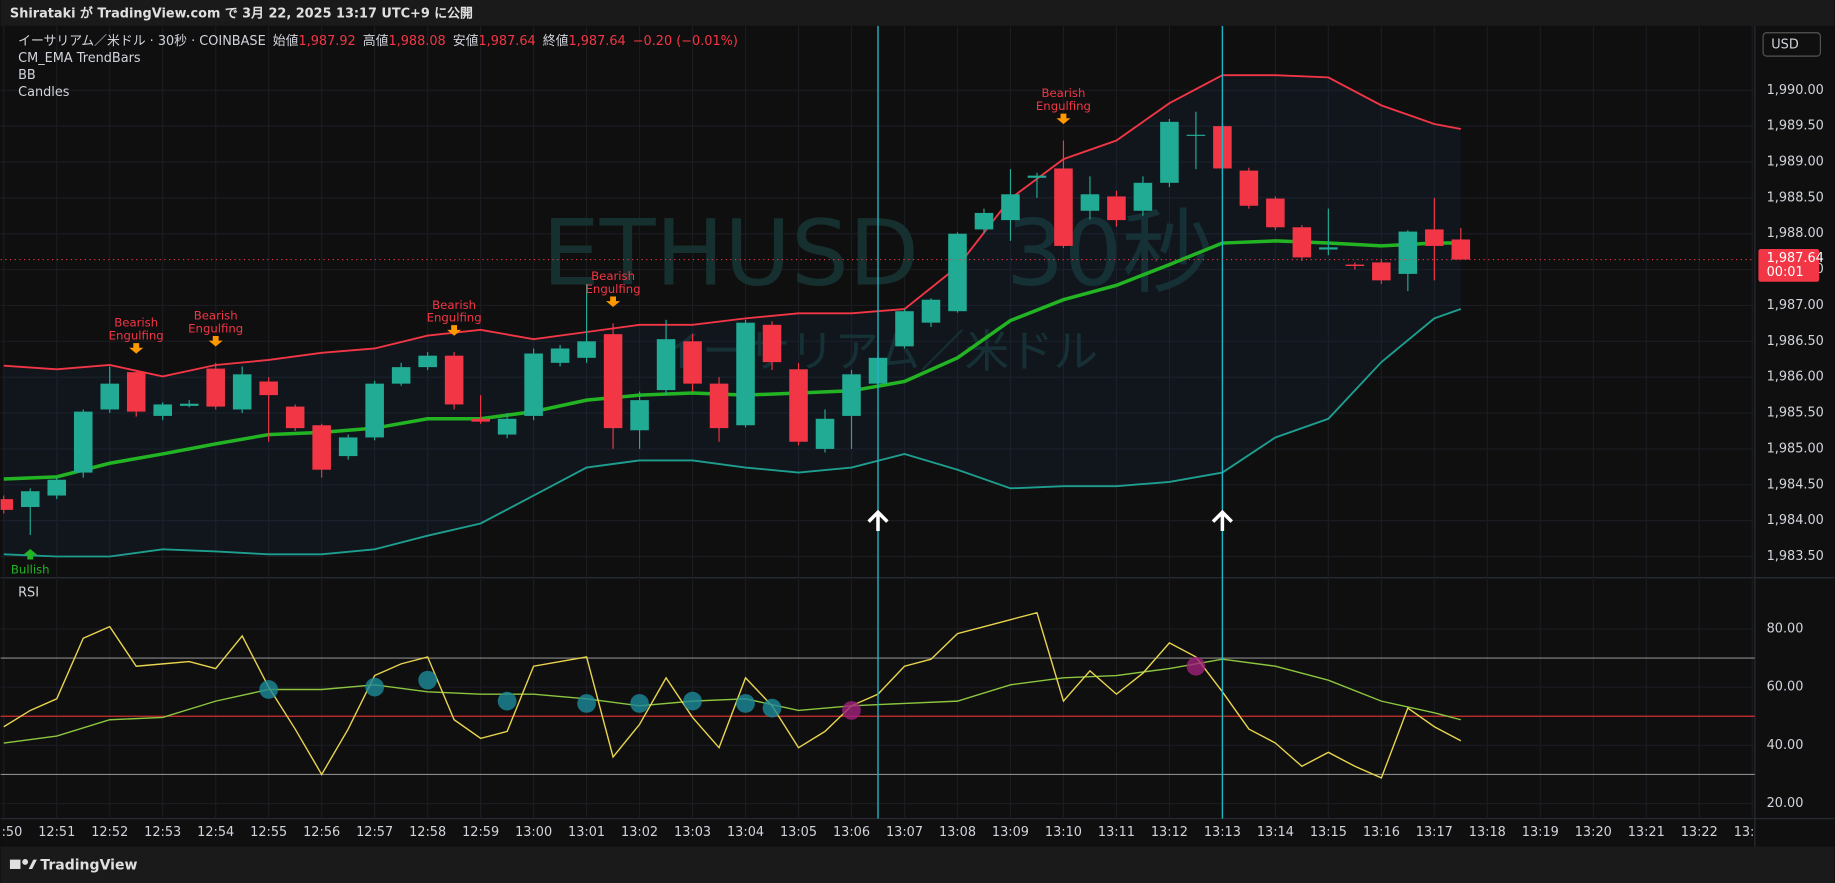 This screenshot has height=883, width=1835. Describe the element at coordinates (1646, 832) in the screenshot. I see `x-tick-label: 13:21` at that location.